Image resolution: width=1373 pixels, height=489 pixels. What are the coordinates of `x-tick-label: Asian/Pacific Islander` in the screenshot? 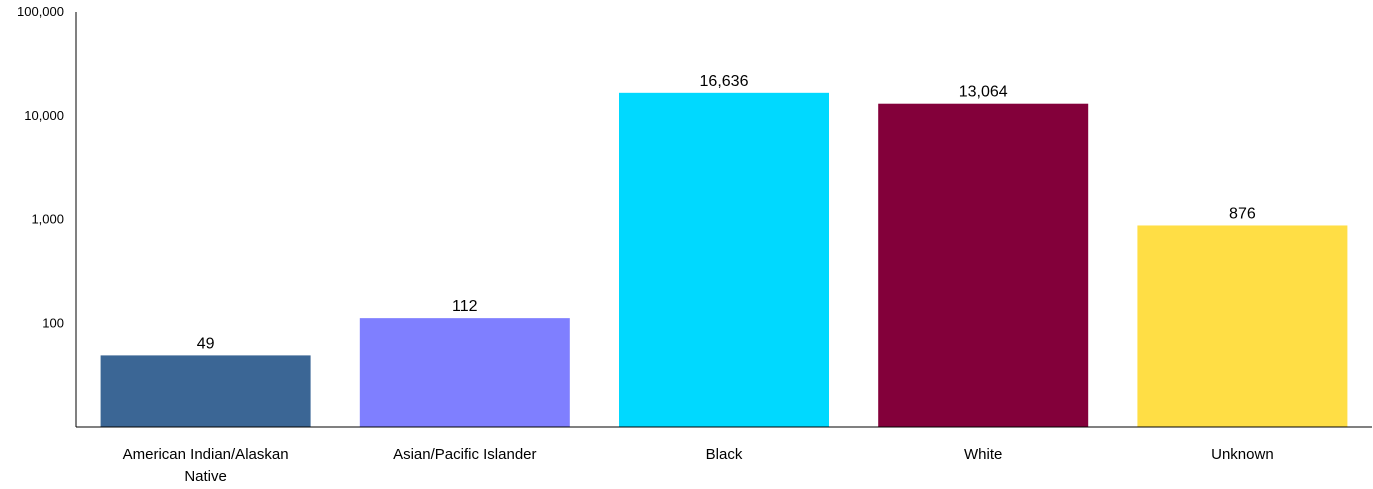 It's located at (464, 454).